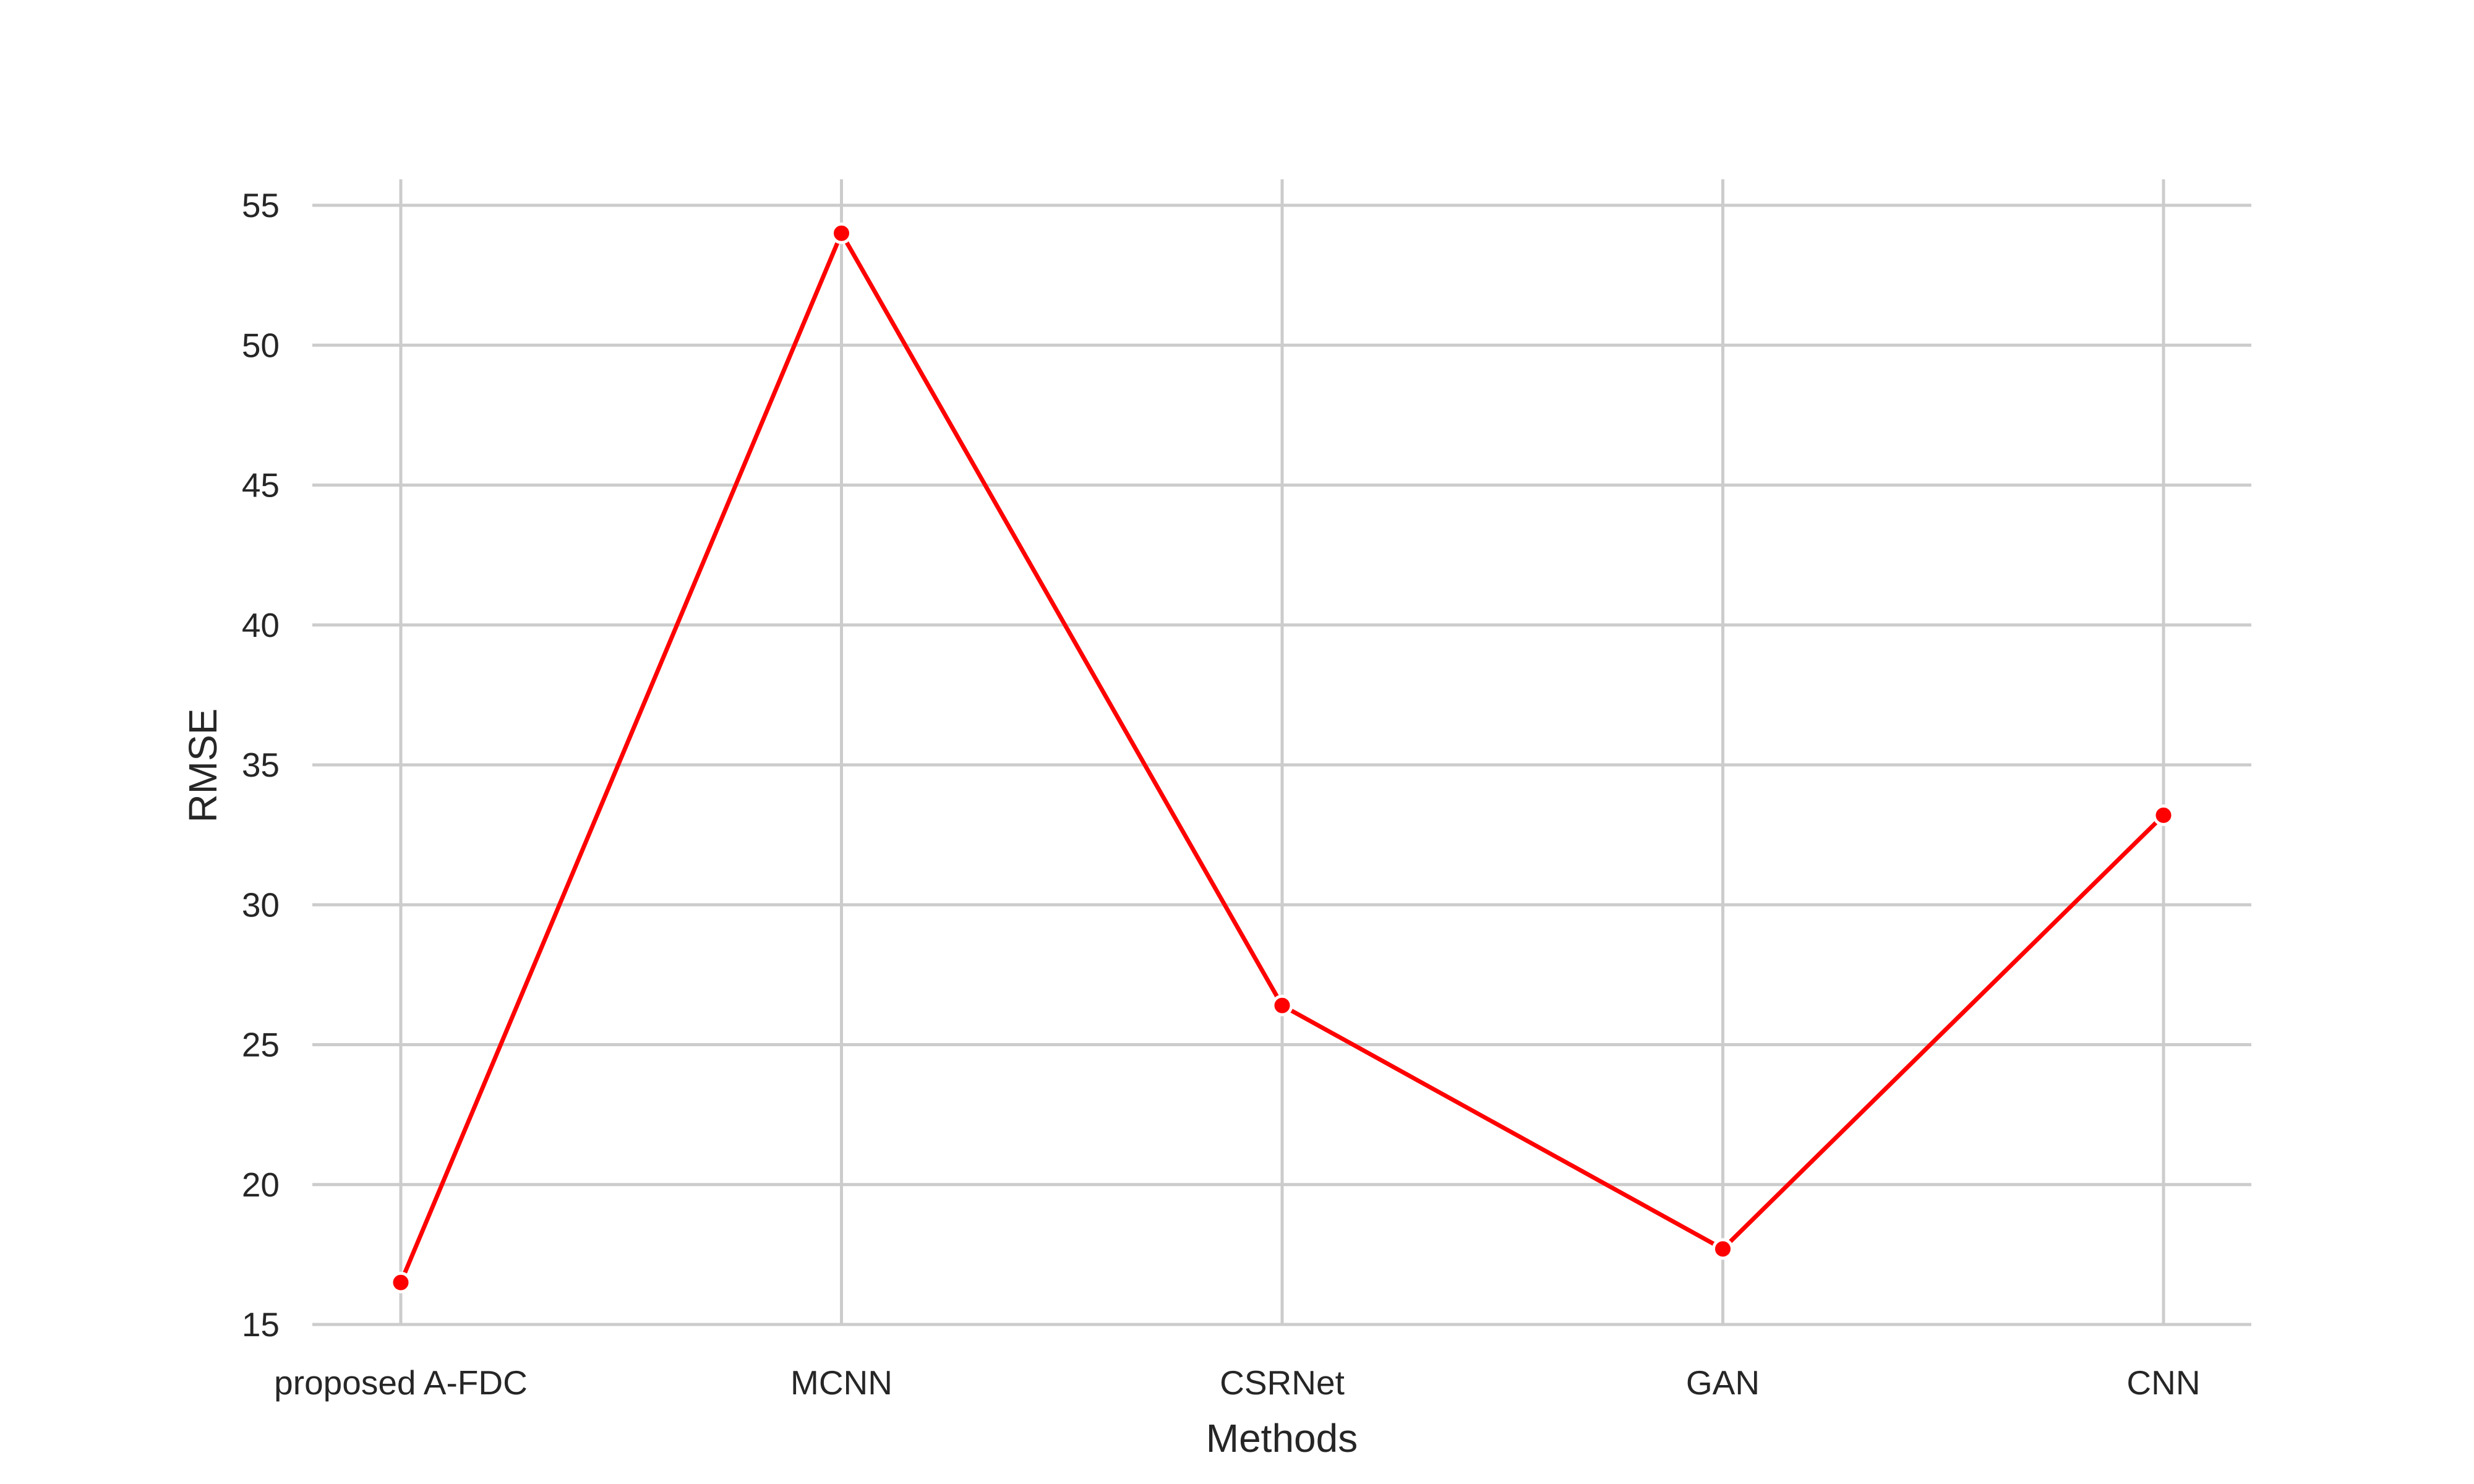  What do you see at coordinates (261, 1185) in the screenshot?
I see `y-tick-label: 20` at bounding box center [261, 1185].